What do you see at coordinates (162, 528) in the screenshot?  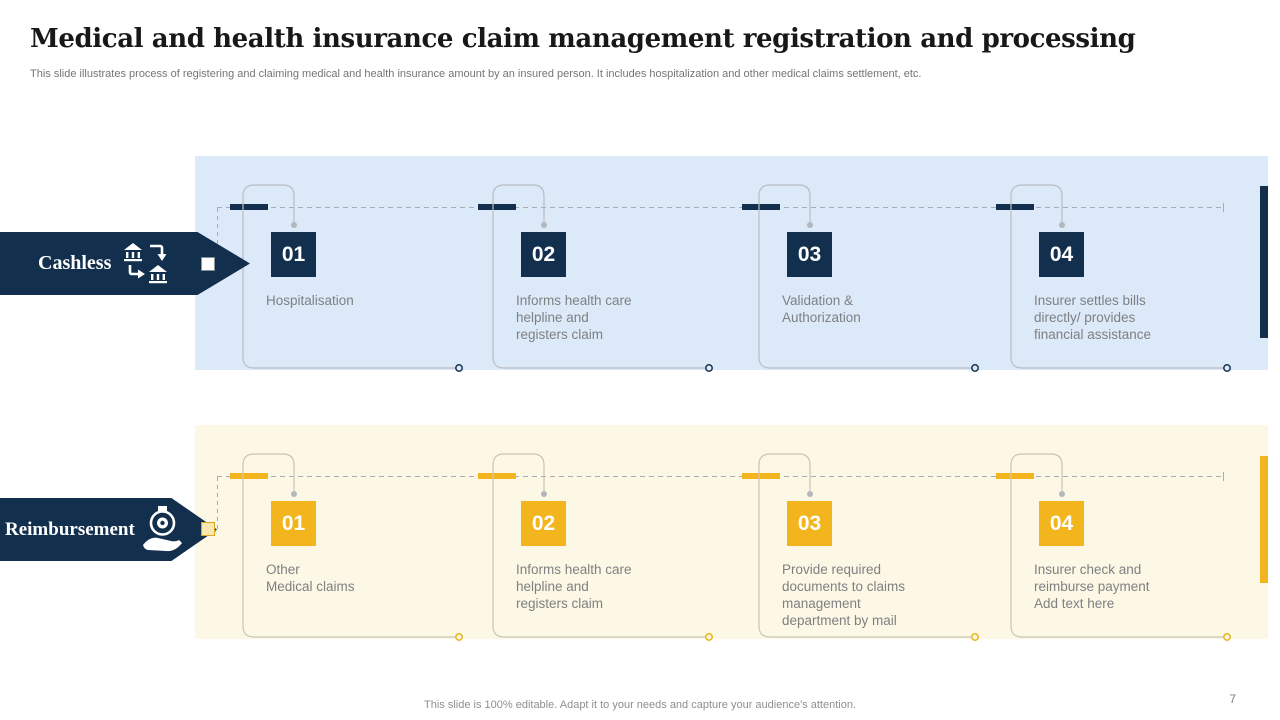 I see `hand-coin-icon` at bounding box center [162, 528].